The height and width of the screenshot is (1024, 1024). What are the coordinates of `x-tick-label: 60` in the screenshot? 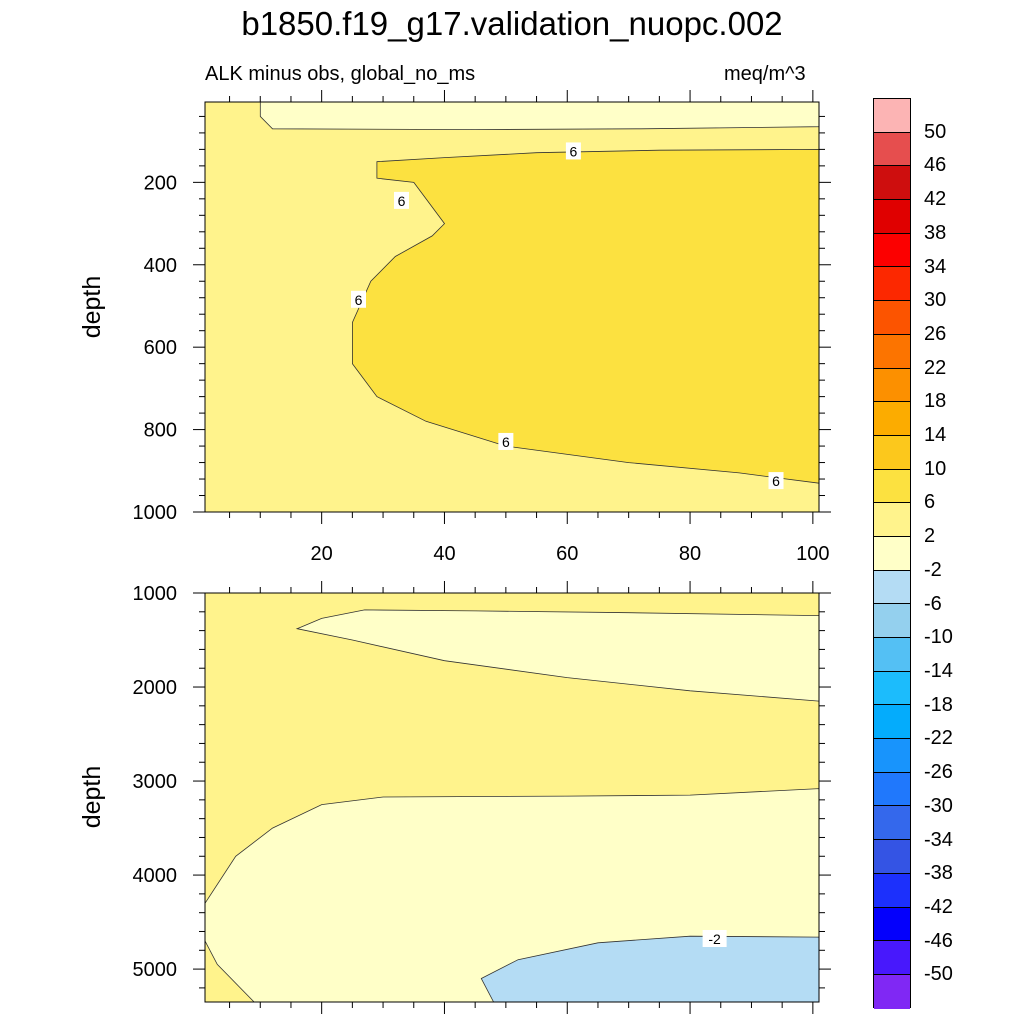 It's located at (567, 554).